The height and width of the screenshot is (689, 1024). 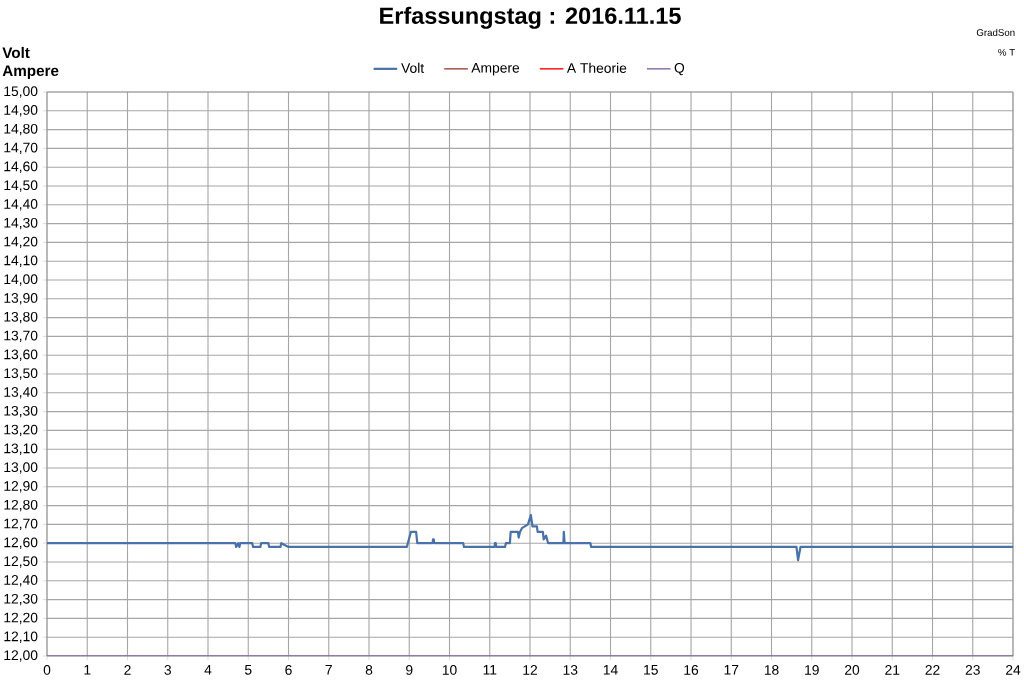 I want to click on x-tick-label: 21, so click(x=892, y=670).